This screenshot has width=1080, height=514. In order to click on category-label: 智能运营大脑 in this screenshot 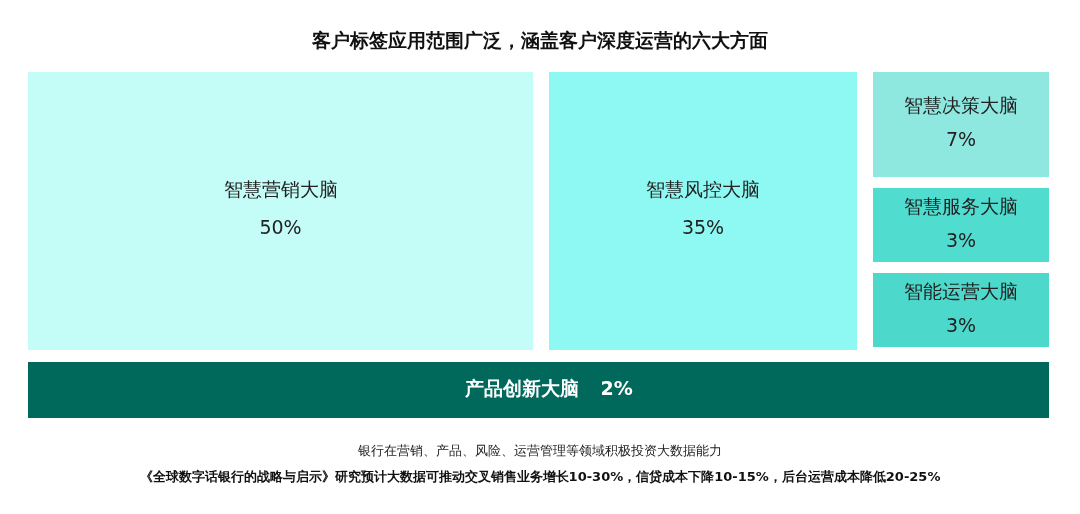, I will do `click(961, 290)`.